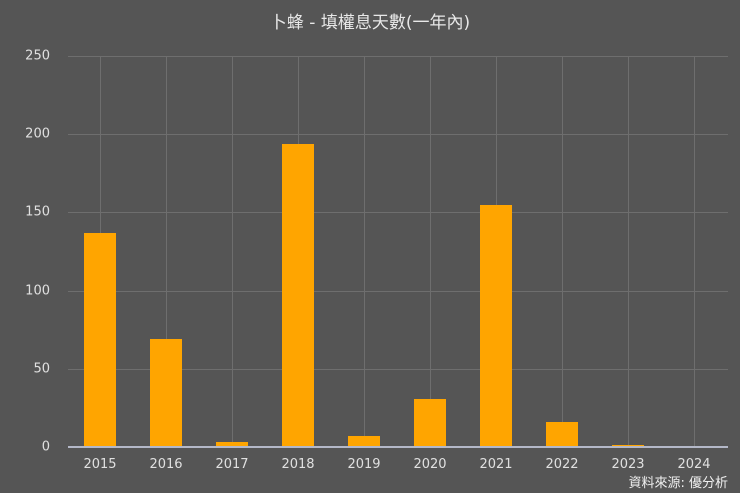 This screenshot has height=493, width=740. Describe the element at coordinates (100, 339) in the screenshot. I see `bar-2015` at that location.